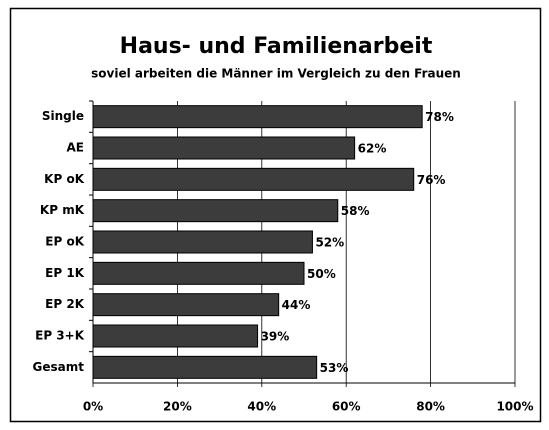 This screenshot has width=549, height=430. What do you see at coordinates (93, 407) in the screenshot?
I see `x-tick-label: 0%` at bounding box center [93, 407].